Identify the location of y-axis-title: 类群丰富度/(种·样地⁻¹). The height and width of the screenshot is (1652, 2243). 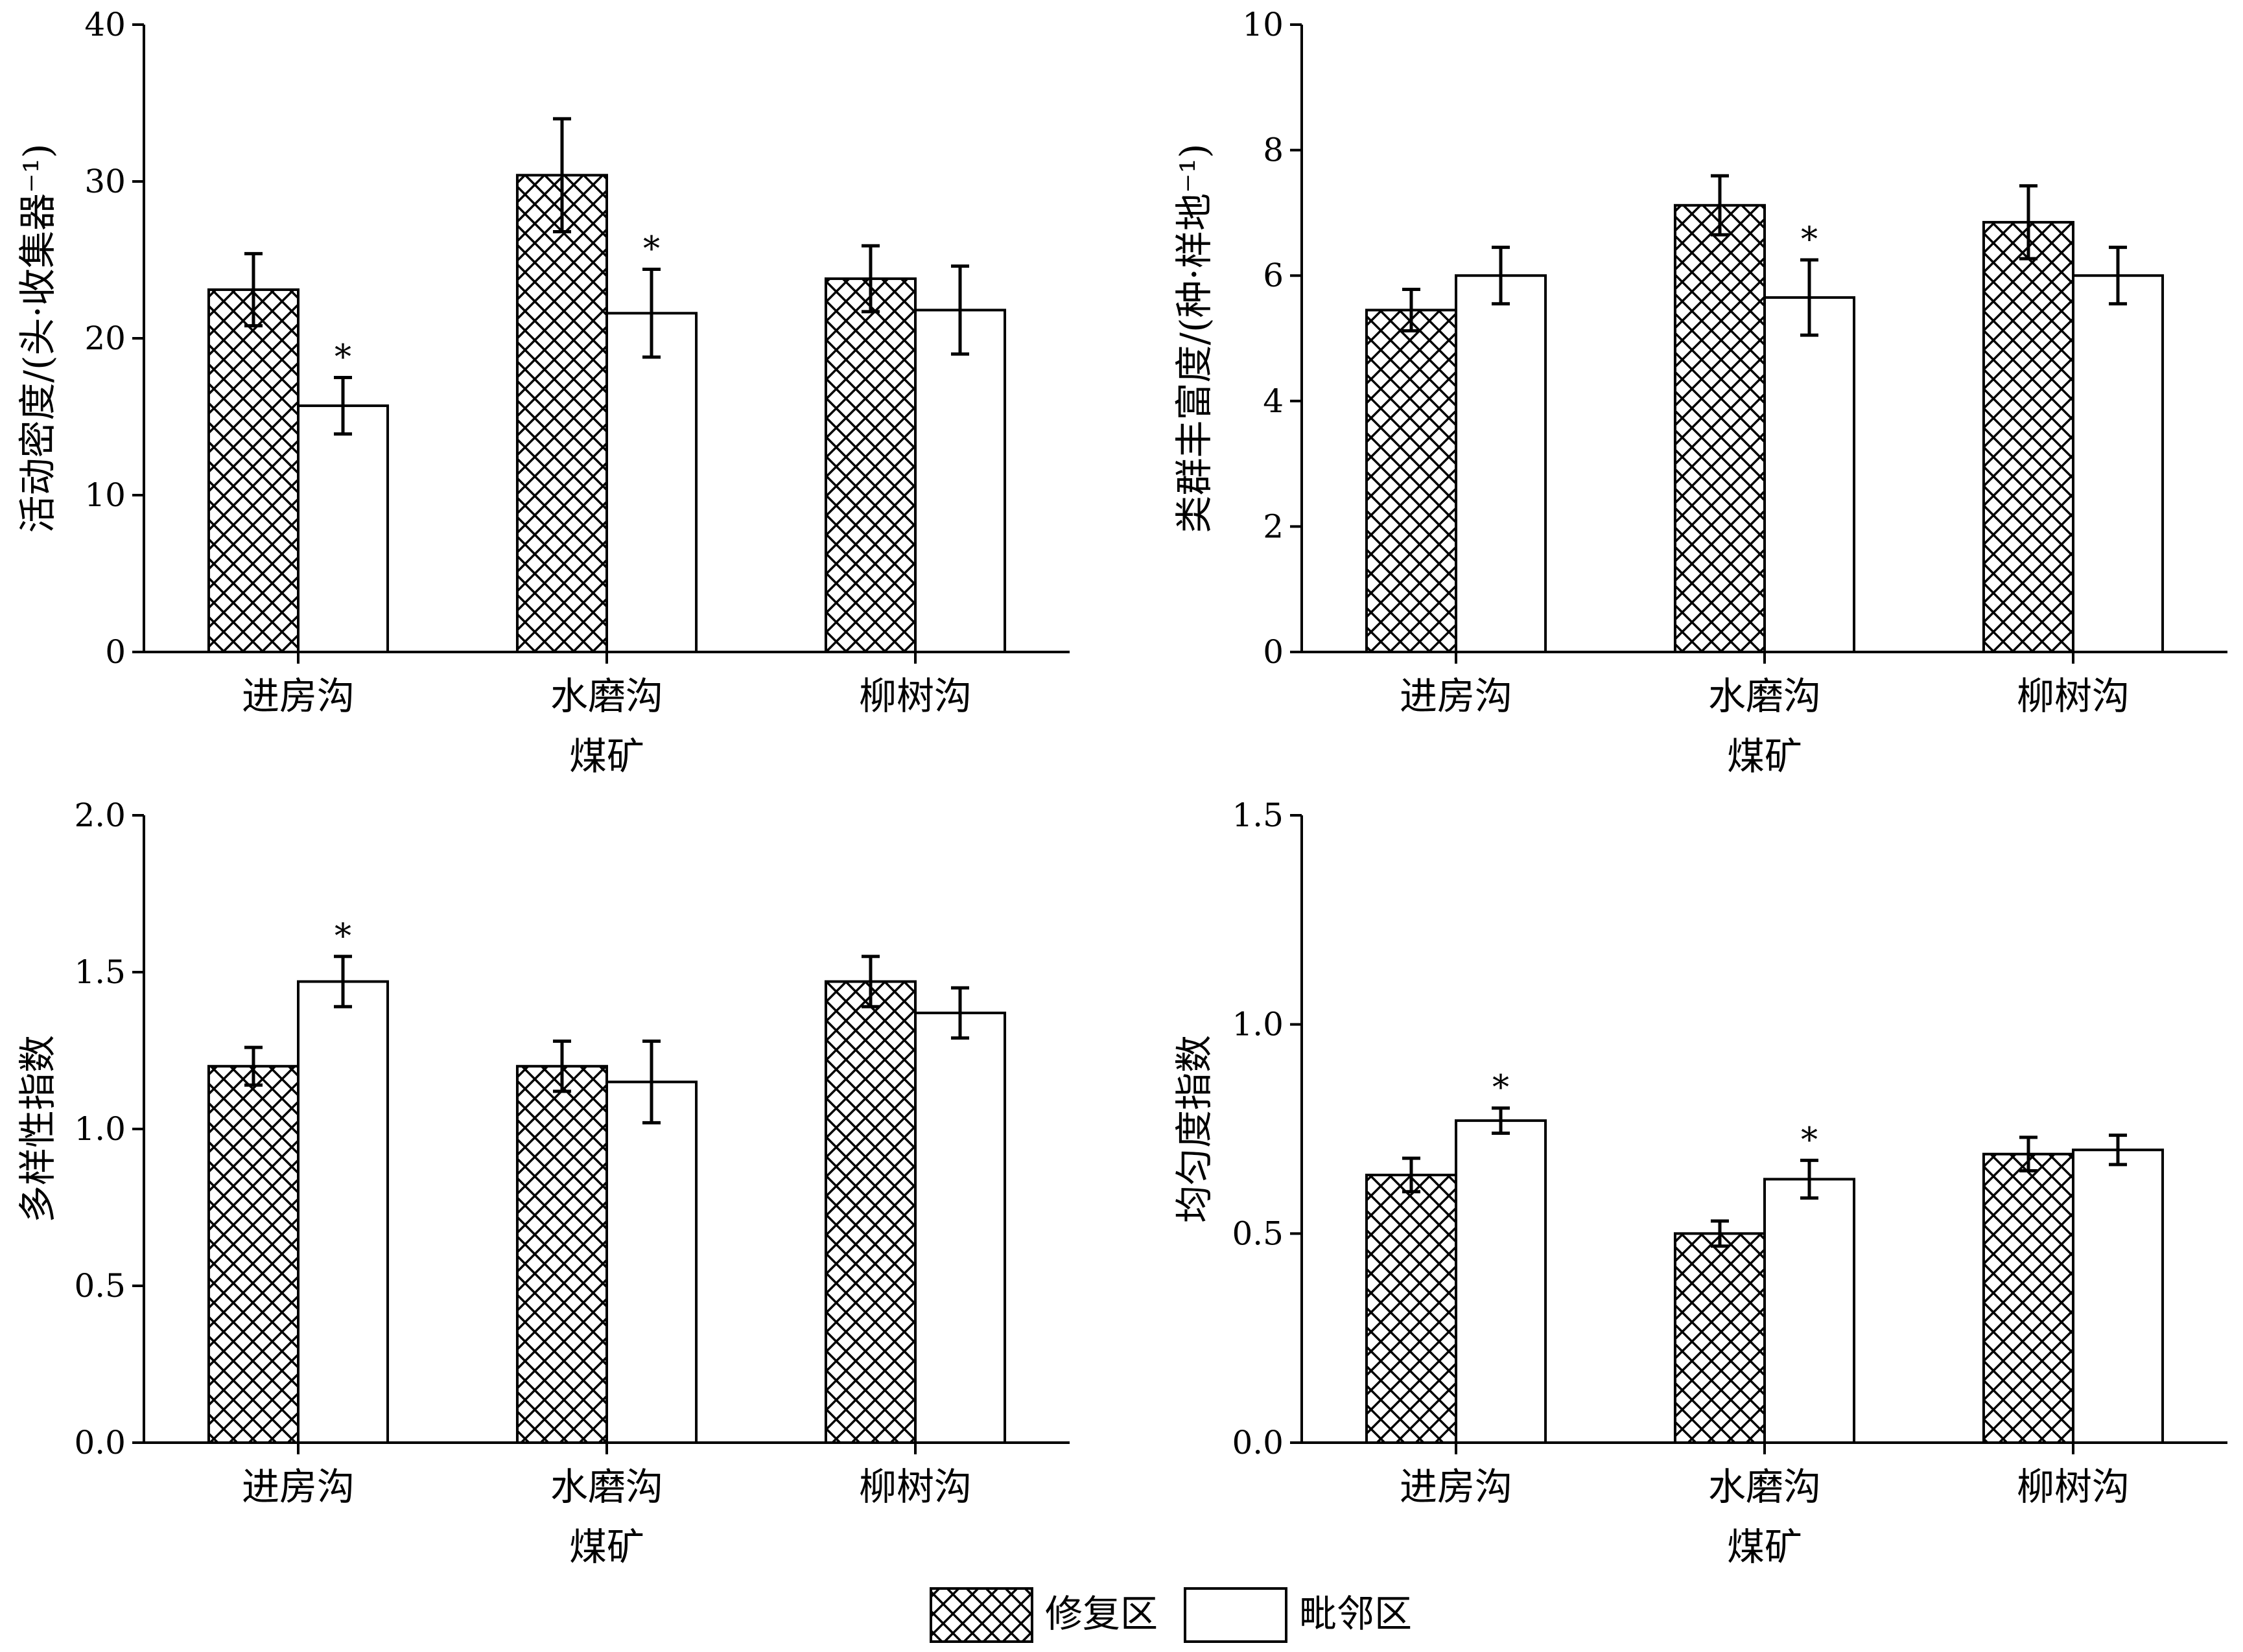
(1194, 338).